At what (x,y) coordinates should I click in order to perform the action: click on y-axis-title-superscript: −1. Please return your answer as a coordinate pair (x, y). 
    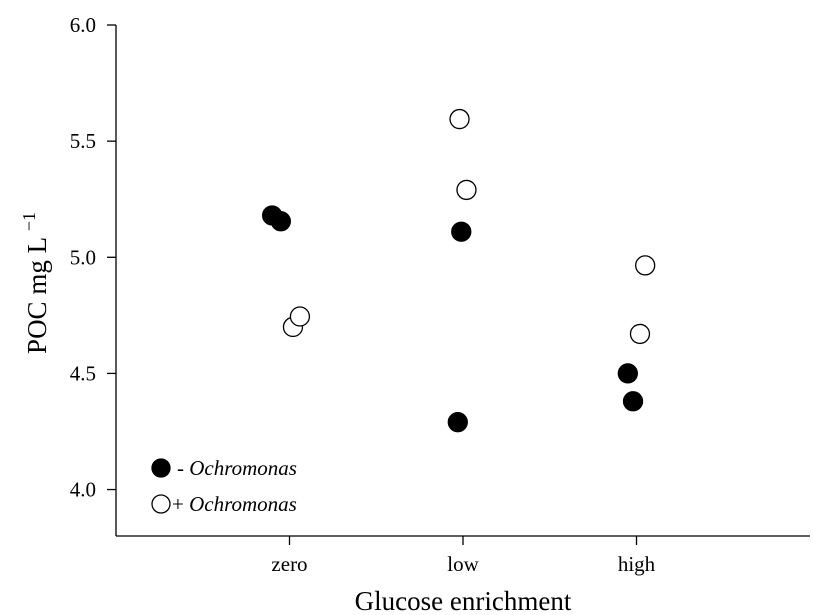
    Looking at the image, I should click on (29, 221).